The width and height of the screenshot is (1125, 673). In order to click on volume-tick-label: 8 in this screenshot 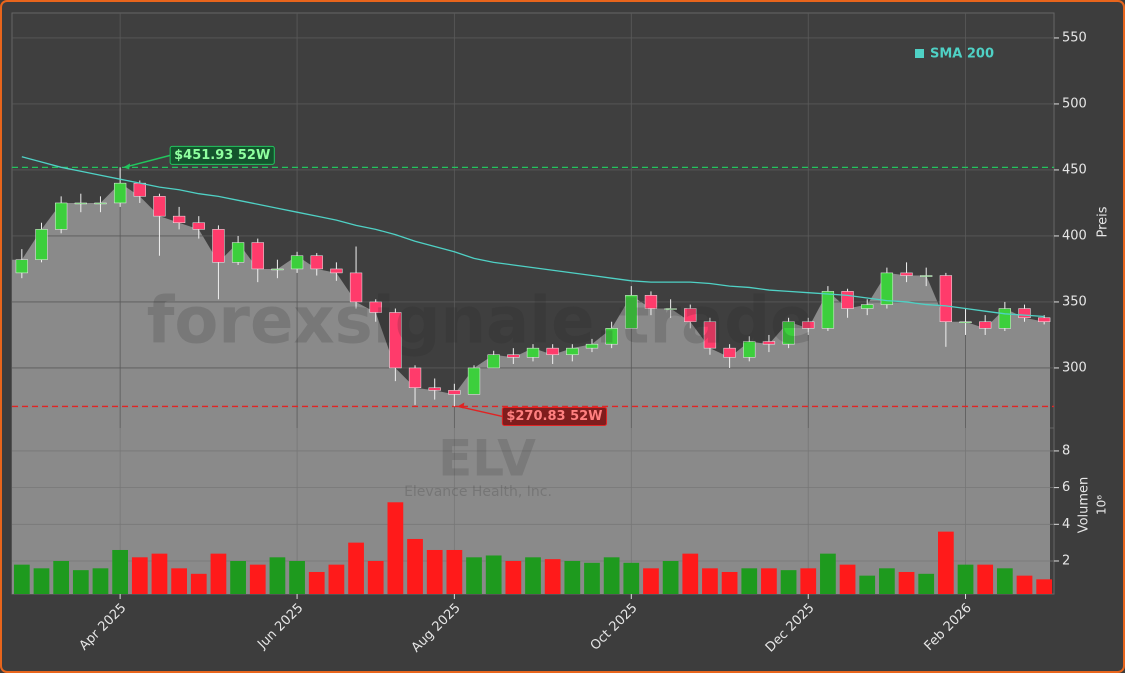, I will do `click(1066, 450)`.